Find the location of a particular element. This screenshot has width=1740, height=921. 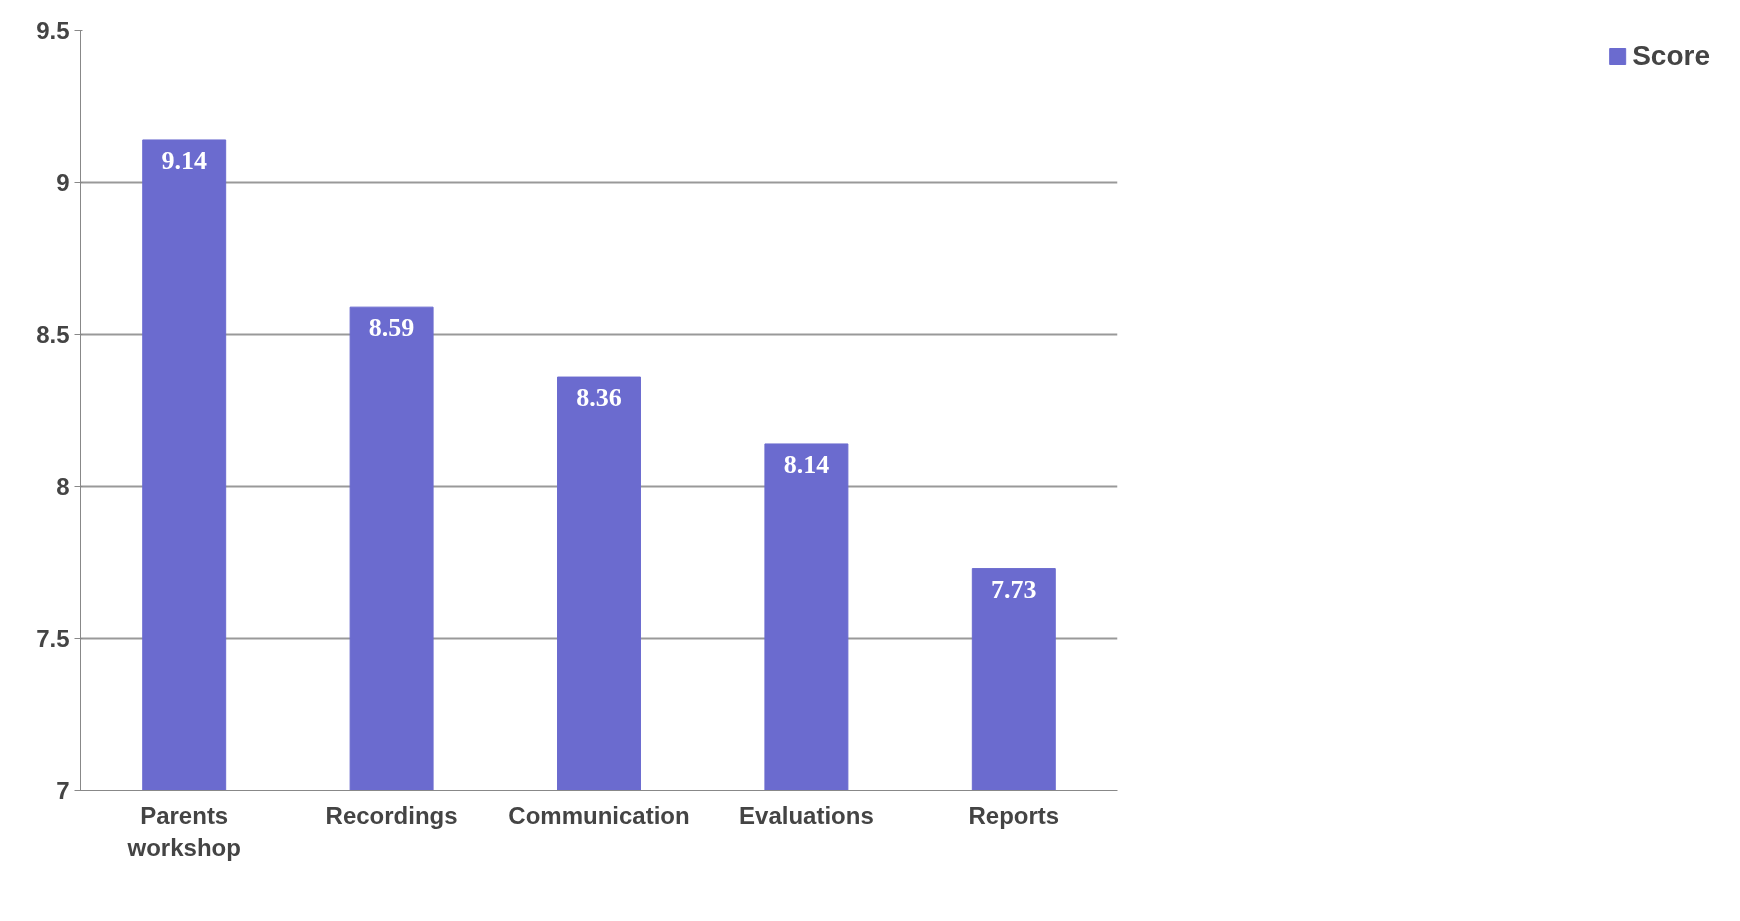

x-tick-label: Communication is located at coordinates (599, 815).